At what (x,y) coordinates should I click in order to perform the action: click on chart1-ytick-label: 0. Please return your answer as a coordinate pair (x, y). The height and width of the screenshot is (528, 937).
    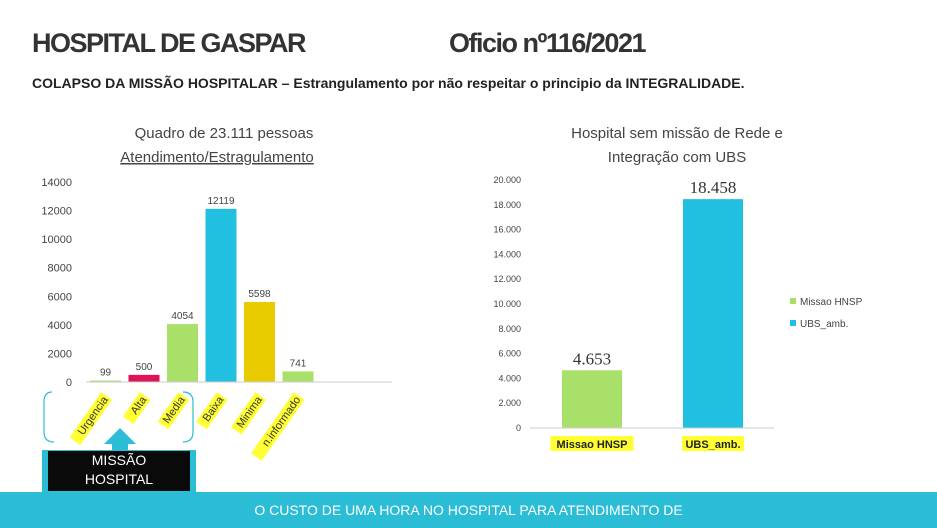
    Looking at the image, I should click on (69, 383).